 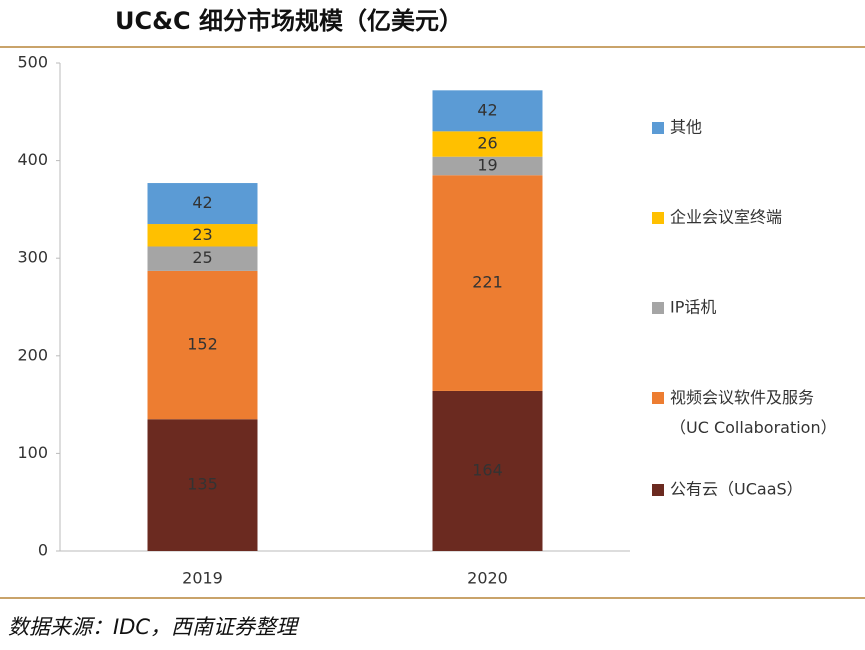 What do you see at coordinates (289, 21) in the screenshot?
I see `chart-title: UC&C 细分市场规模（亿美元）` at bounding box center [289, 21].